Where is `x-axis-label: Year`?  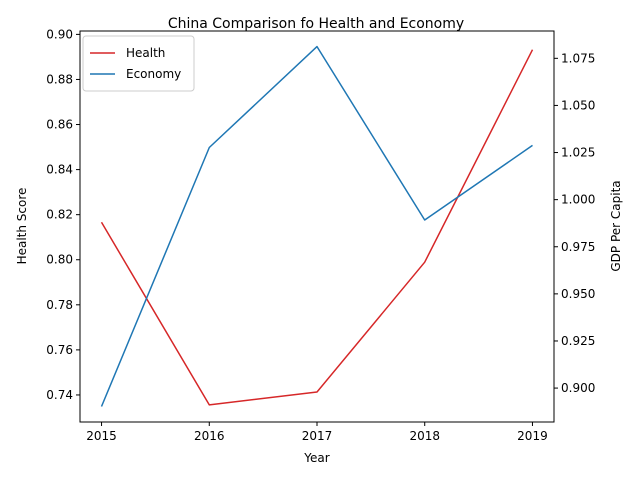 x-axis-label: Year is located at coordinates (316, 458).